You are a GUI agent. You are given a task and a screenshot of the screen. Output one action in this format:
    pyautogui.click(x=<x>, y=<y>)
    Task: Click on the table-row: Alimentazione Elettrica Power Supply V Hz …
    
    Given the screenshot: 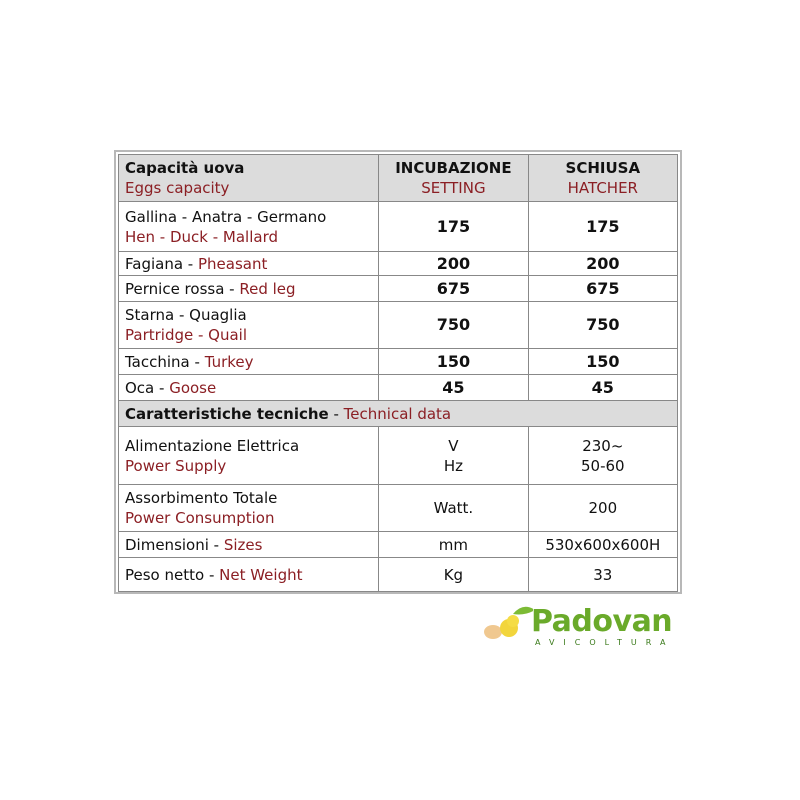 What is the action you would take?
    pyautogui.click(x=398, y=455)
    